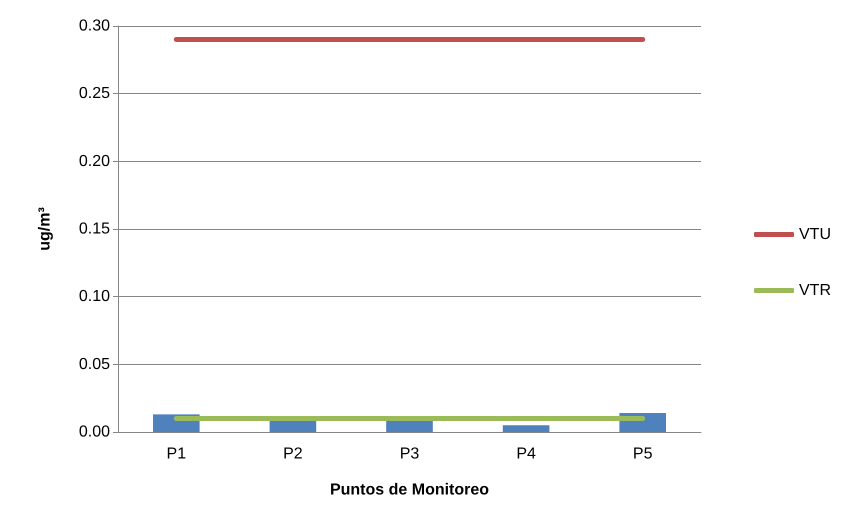 The height and width of the screenshot is (525, 854). I want to click on bar, so click(526, 428).